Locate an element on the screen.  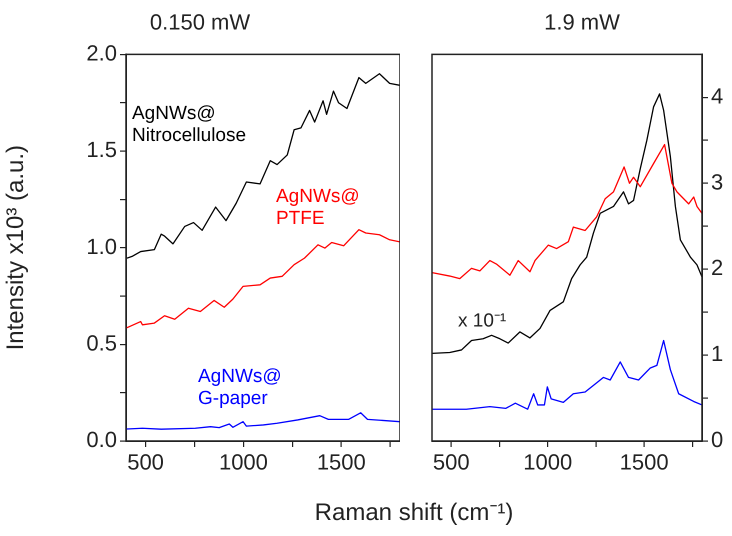
y-tick-label: 1.0 is located at coordinates (101, 246).